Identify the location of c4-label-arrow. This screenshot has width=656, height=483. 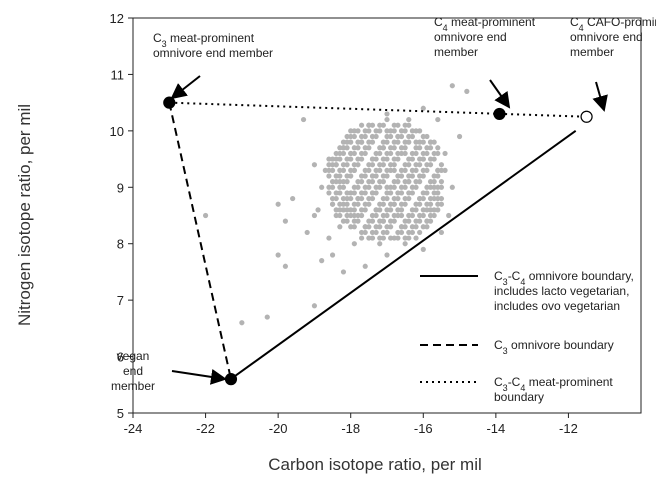
(500, 94).